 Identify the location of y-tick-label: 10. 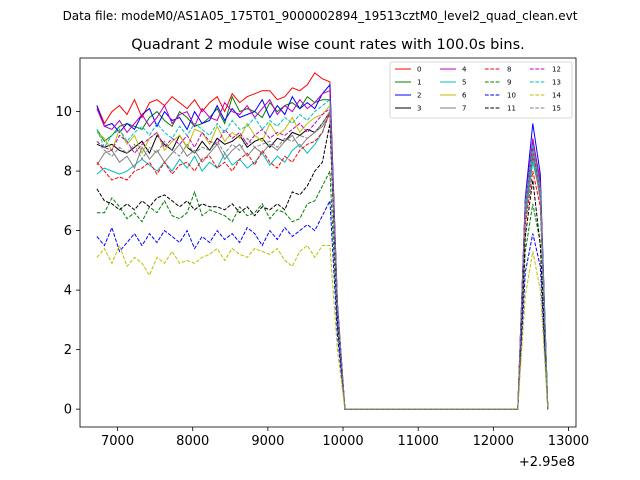
(63, 112).